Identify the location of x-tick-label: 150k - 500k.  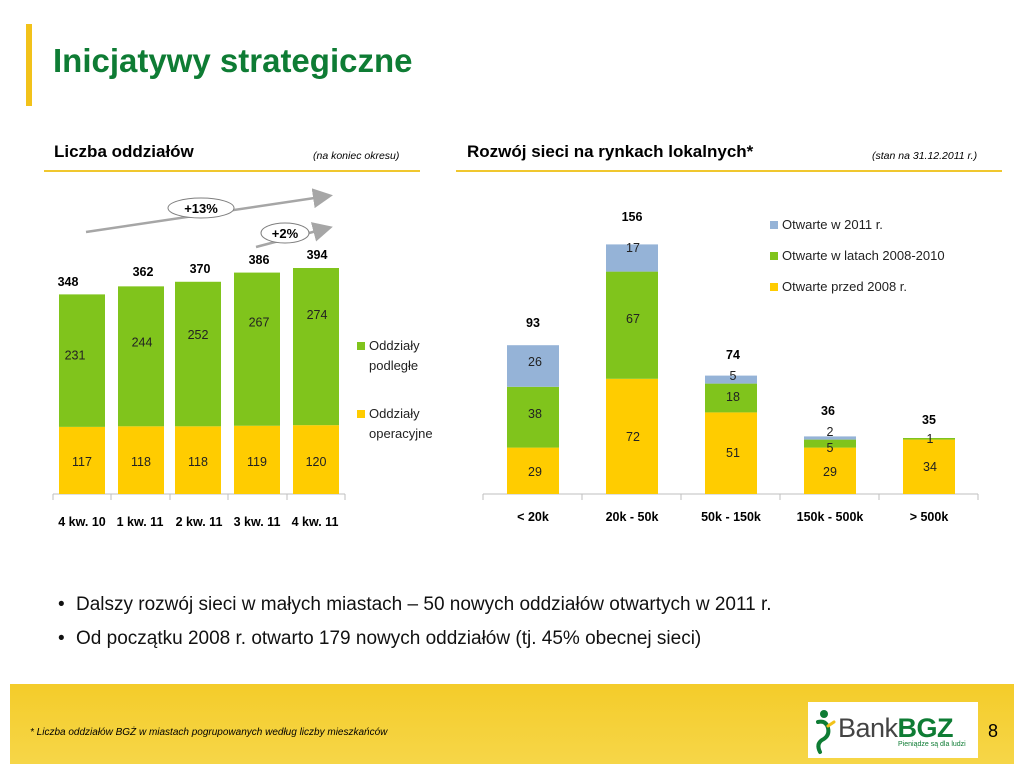
(830, 517).